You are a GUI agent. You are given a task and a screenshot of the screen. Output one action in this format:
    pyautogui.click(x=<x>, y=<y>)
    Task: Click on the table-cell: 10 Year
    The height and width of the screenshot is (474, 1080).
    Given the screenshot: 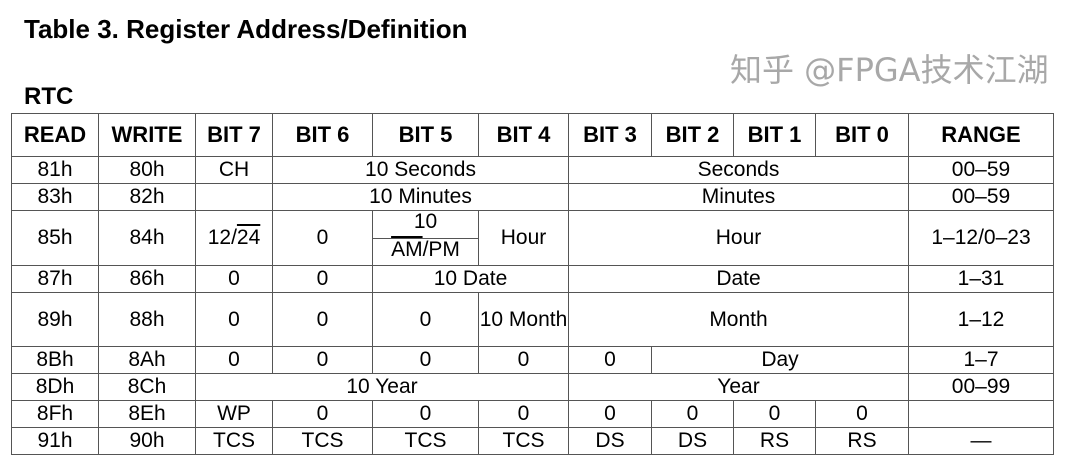 What is the action you would take?
    pyautogui.click(x=382, y=387)
    